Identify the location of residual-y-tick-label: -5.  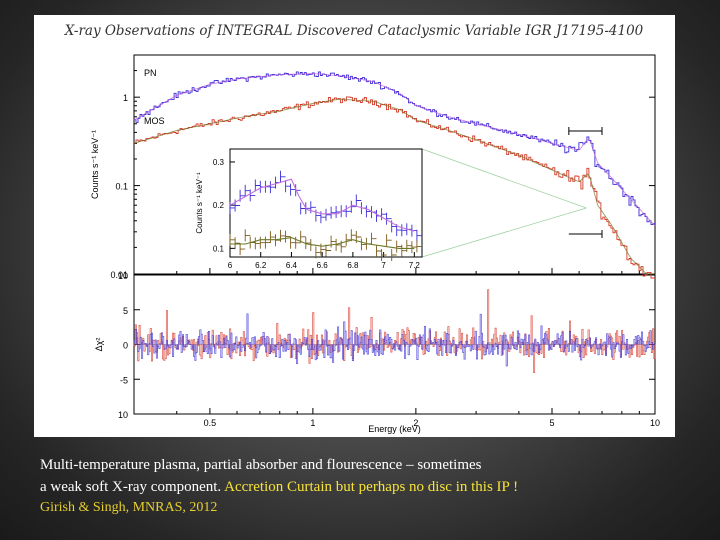
(124, 380).